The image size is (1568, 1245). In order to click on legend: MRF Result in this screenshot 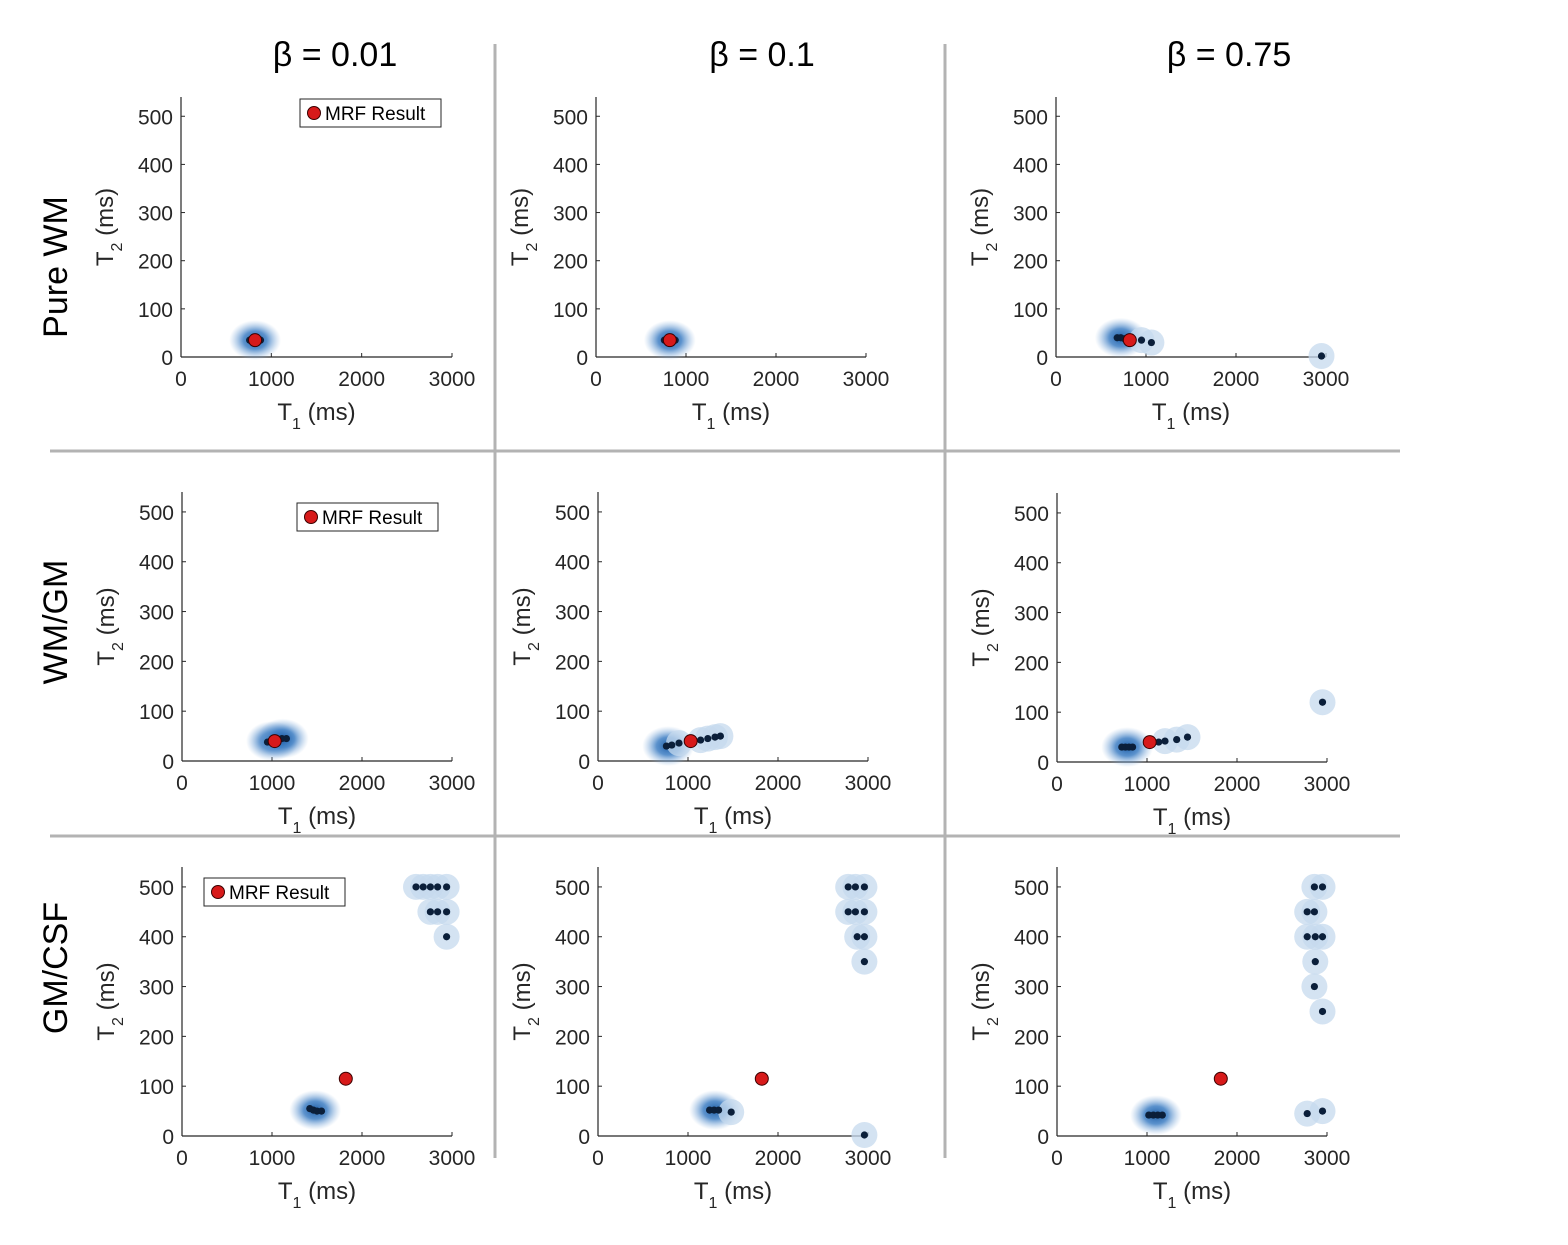, I will do `click(274, 892)`.